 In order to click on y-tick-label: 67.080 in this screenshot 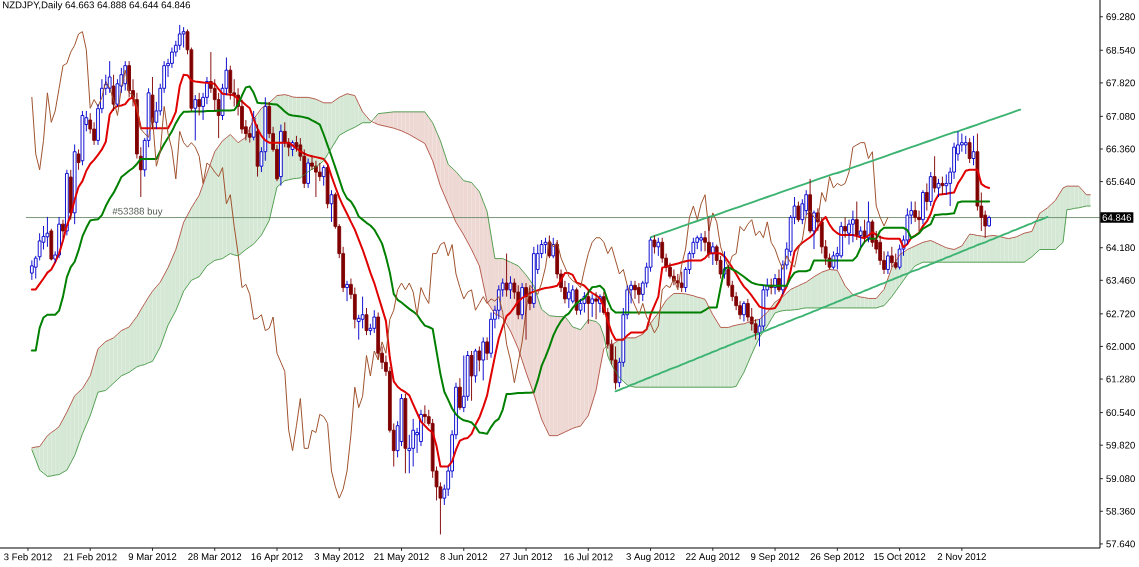, I will do `click(1120, 116)`.